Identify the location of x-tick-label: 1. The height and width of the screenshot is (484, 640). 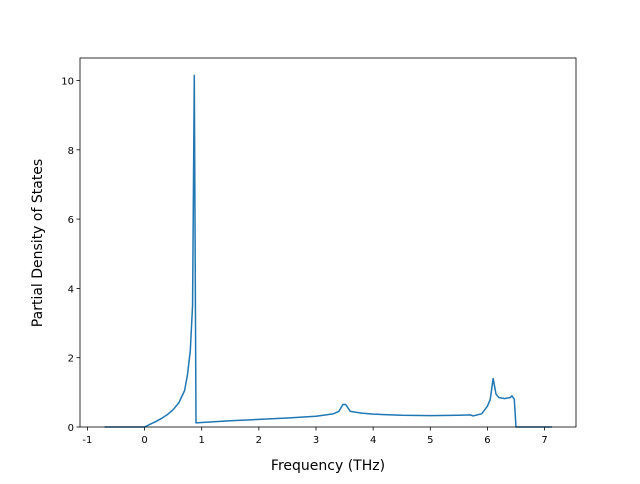
(202, 440).